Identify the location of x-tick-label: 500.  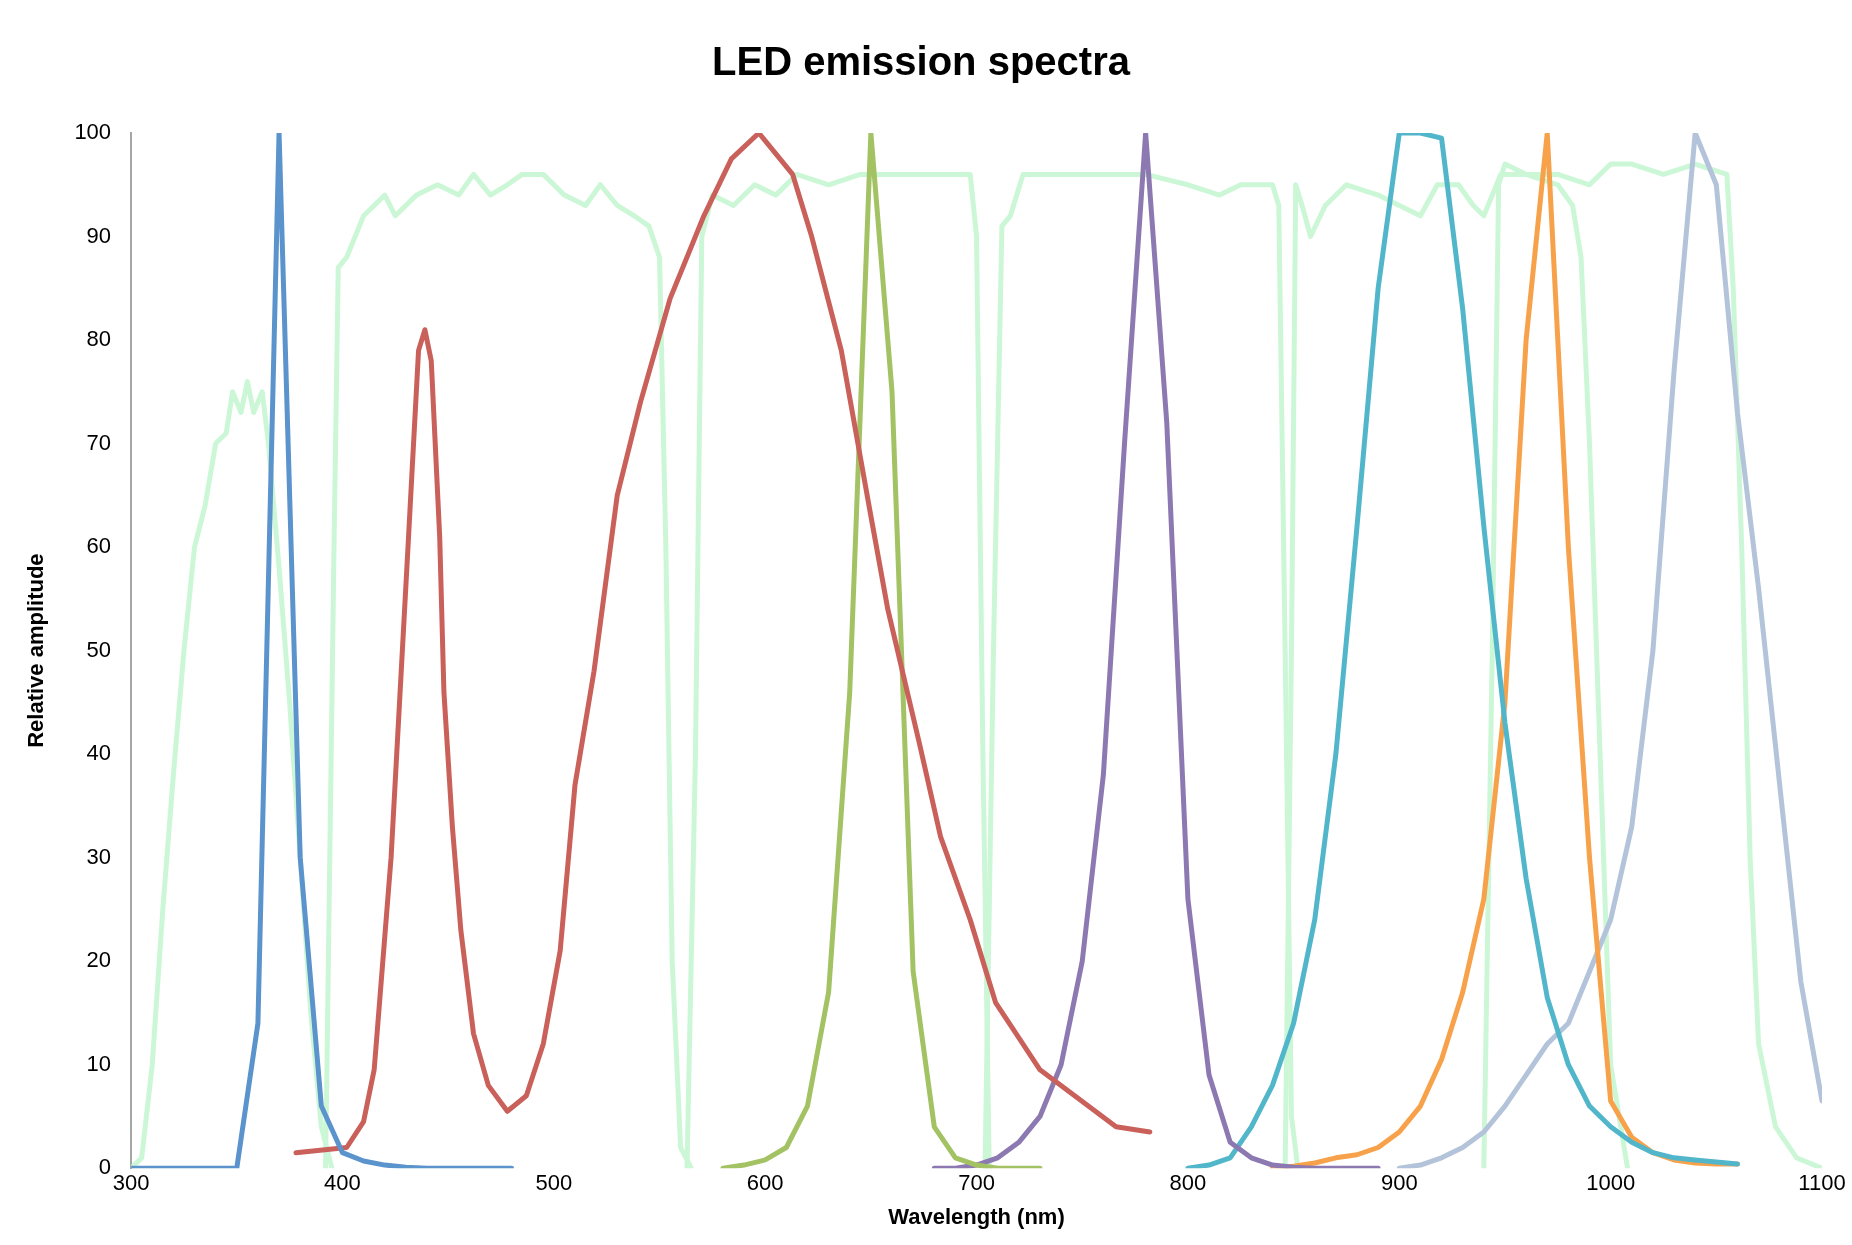
(554, 1183).